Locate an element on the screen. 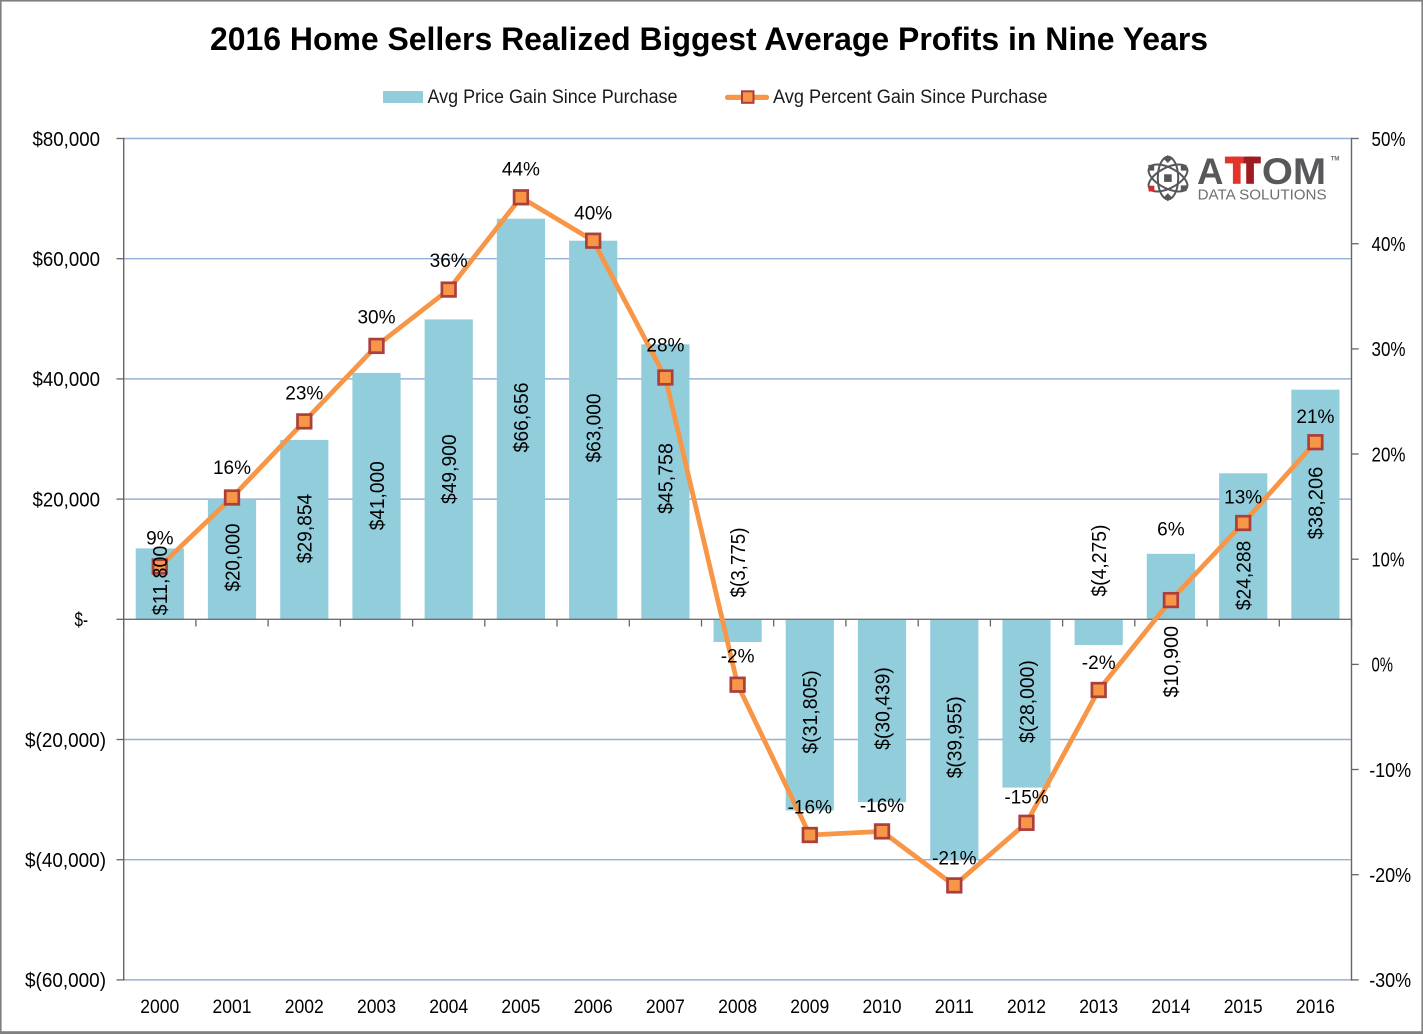 This screenshot has height=1034, width=1423. svg-text: $(28,000) is located at coordinates (1028, 701).